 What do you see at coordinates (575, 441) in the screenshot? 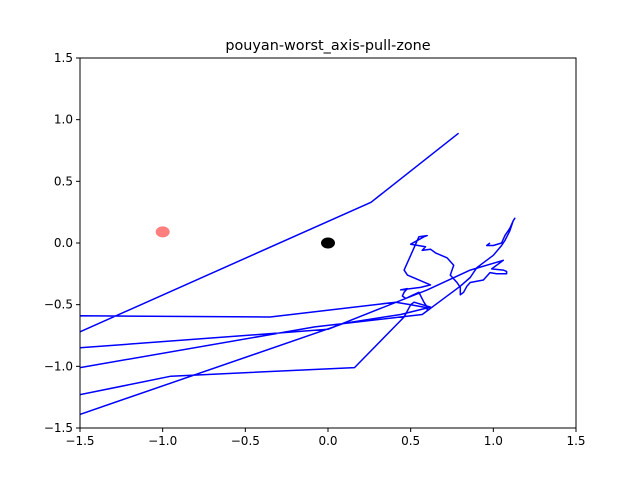
I see `x-tick-label: 1.5` at bounding box center [575, 441].